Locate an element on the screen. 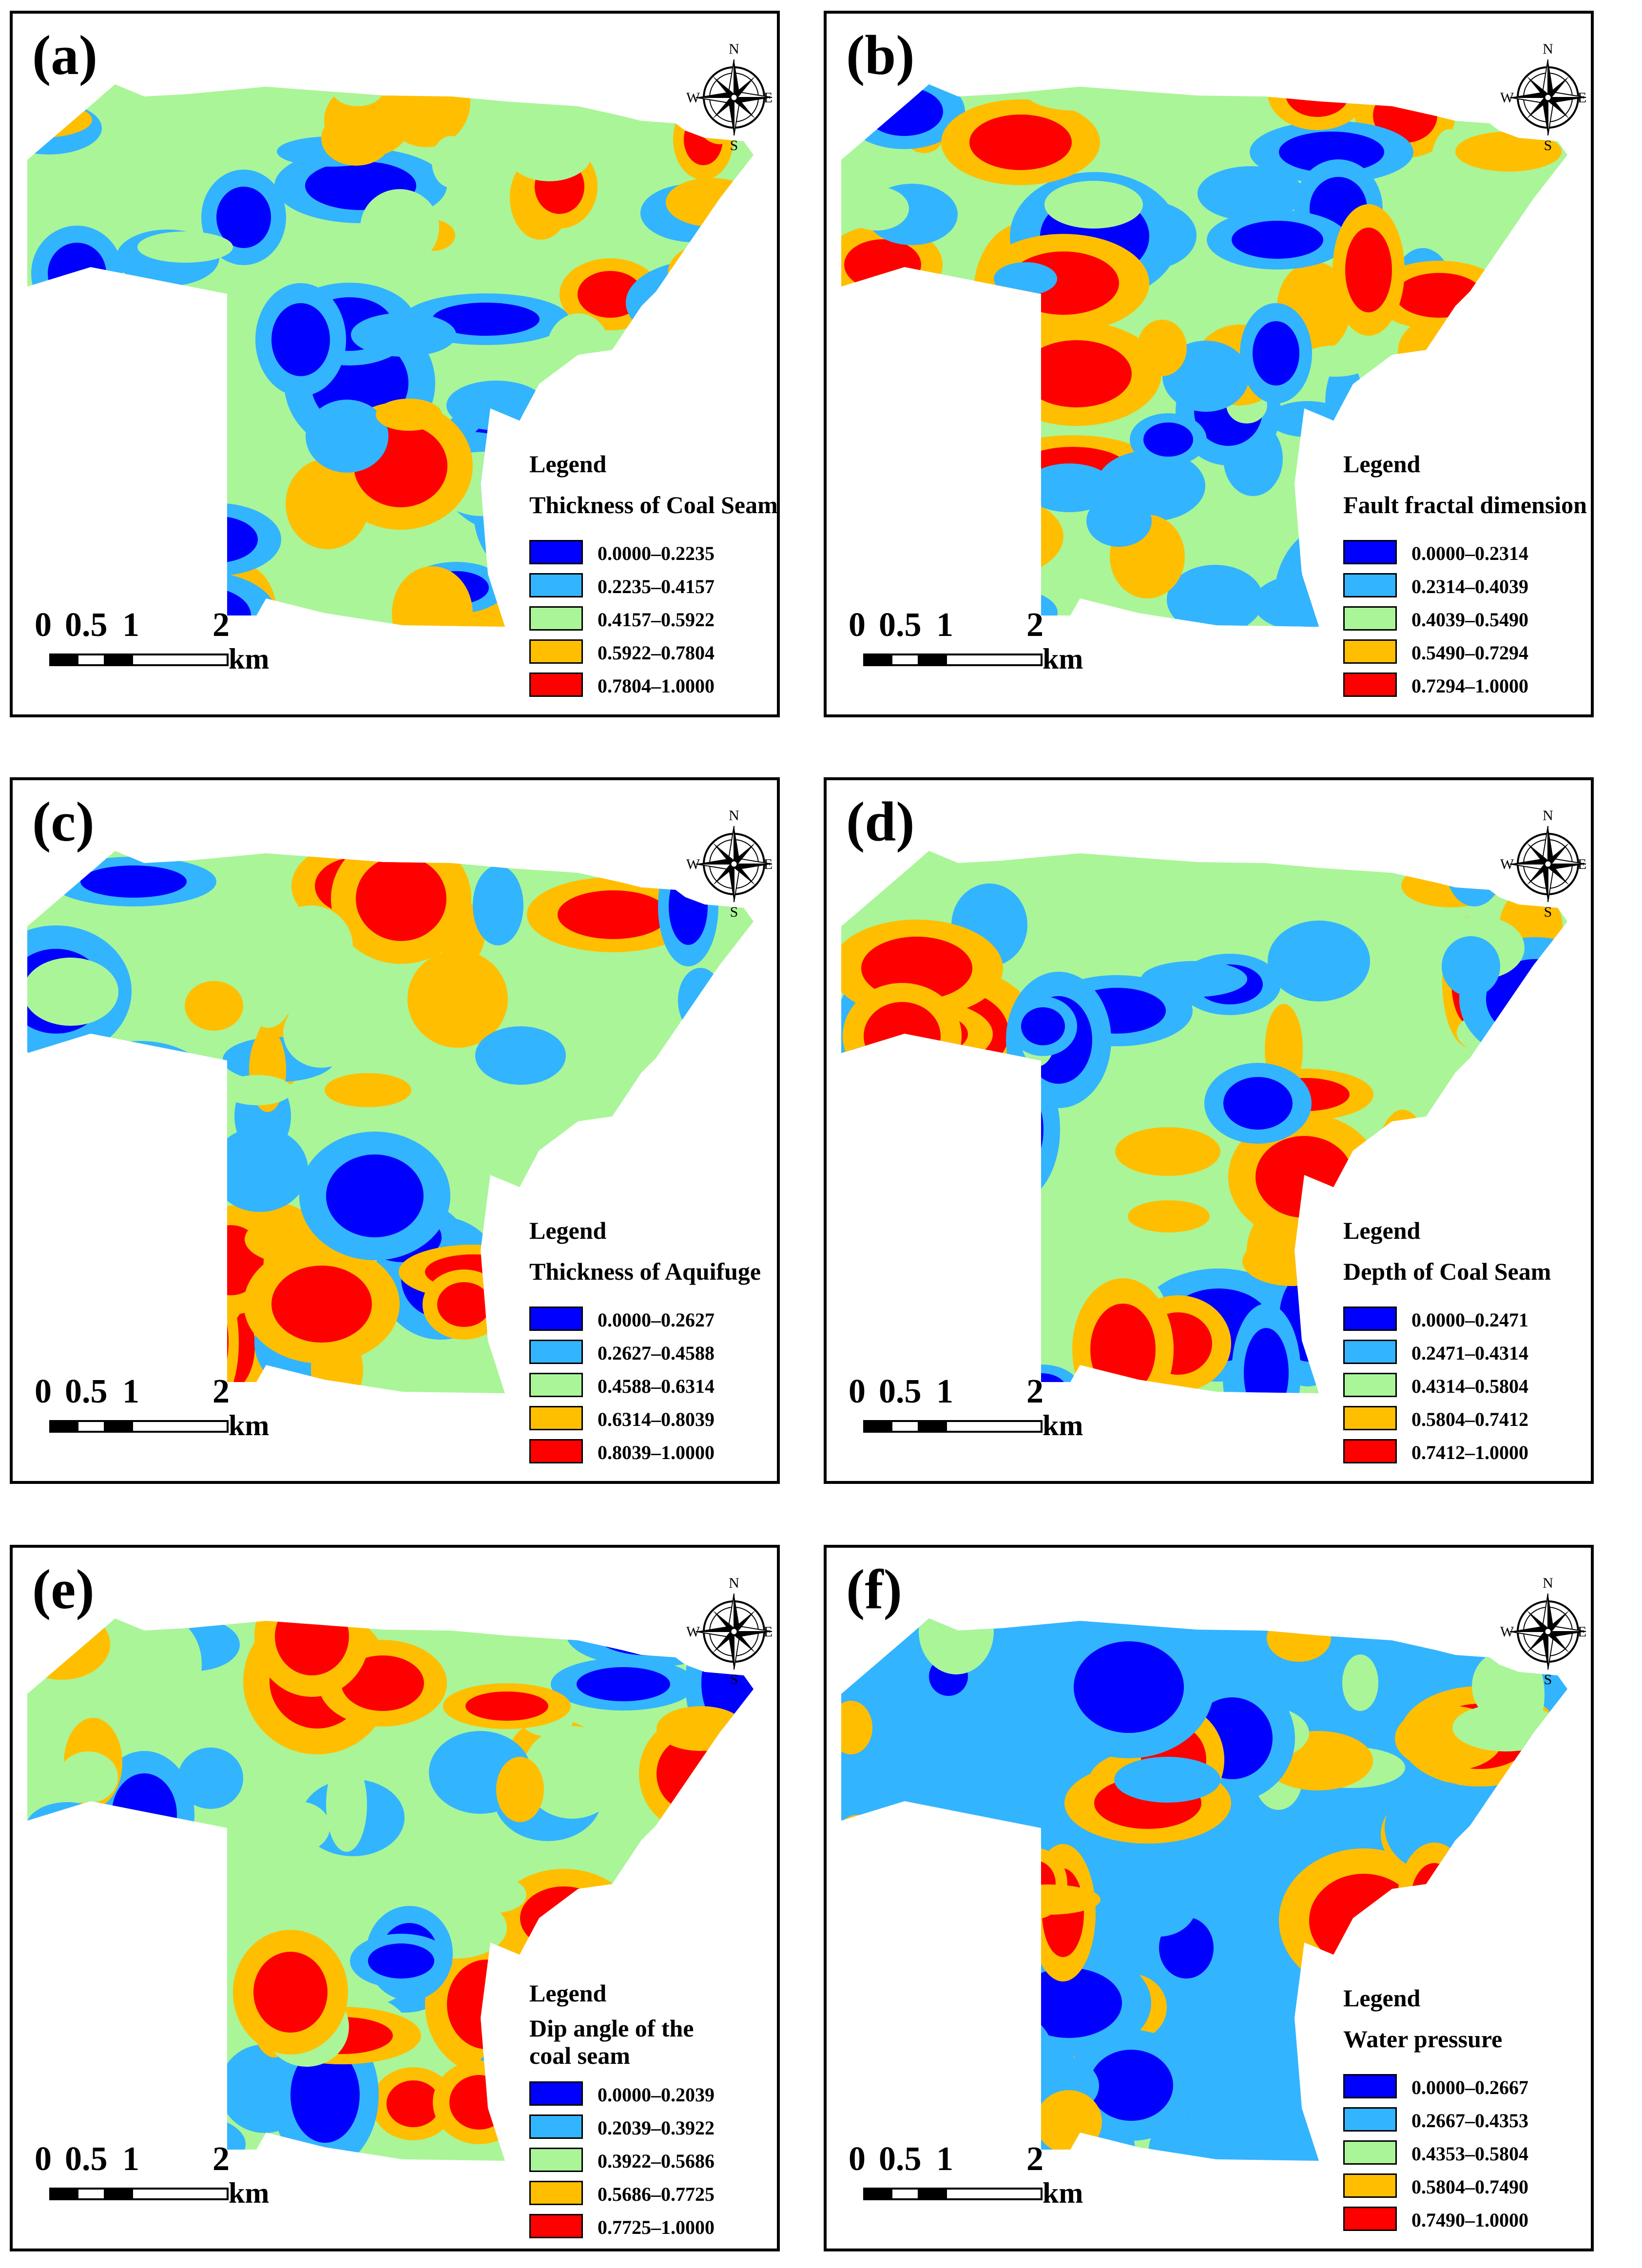  legend-row: 0.5686–0.7725 is located at coordinates (653, 2193).